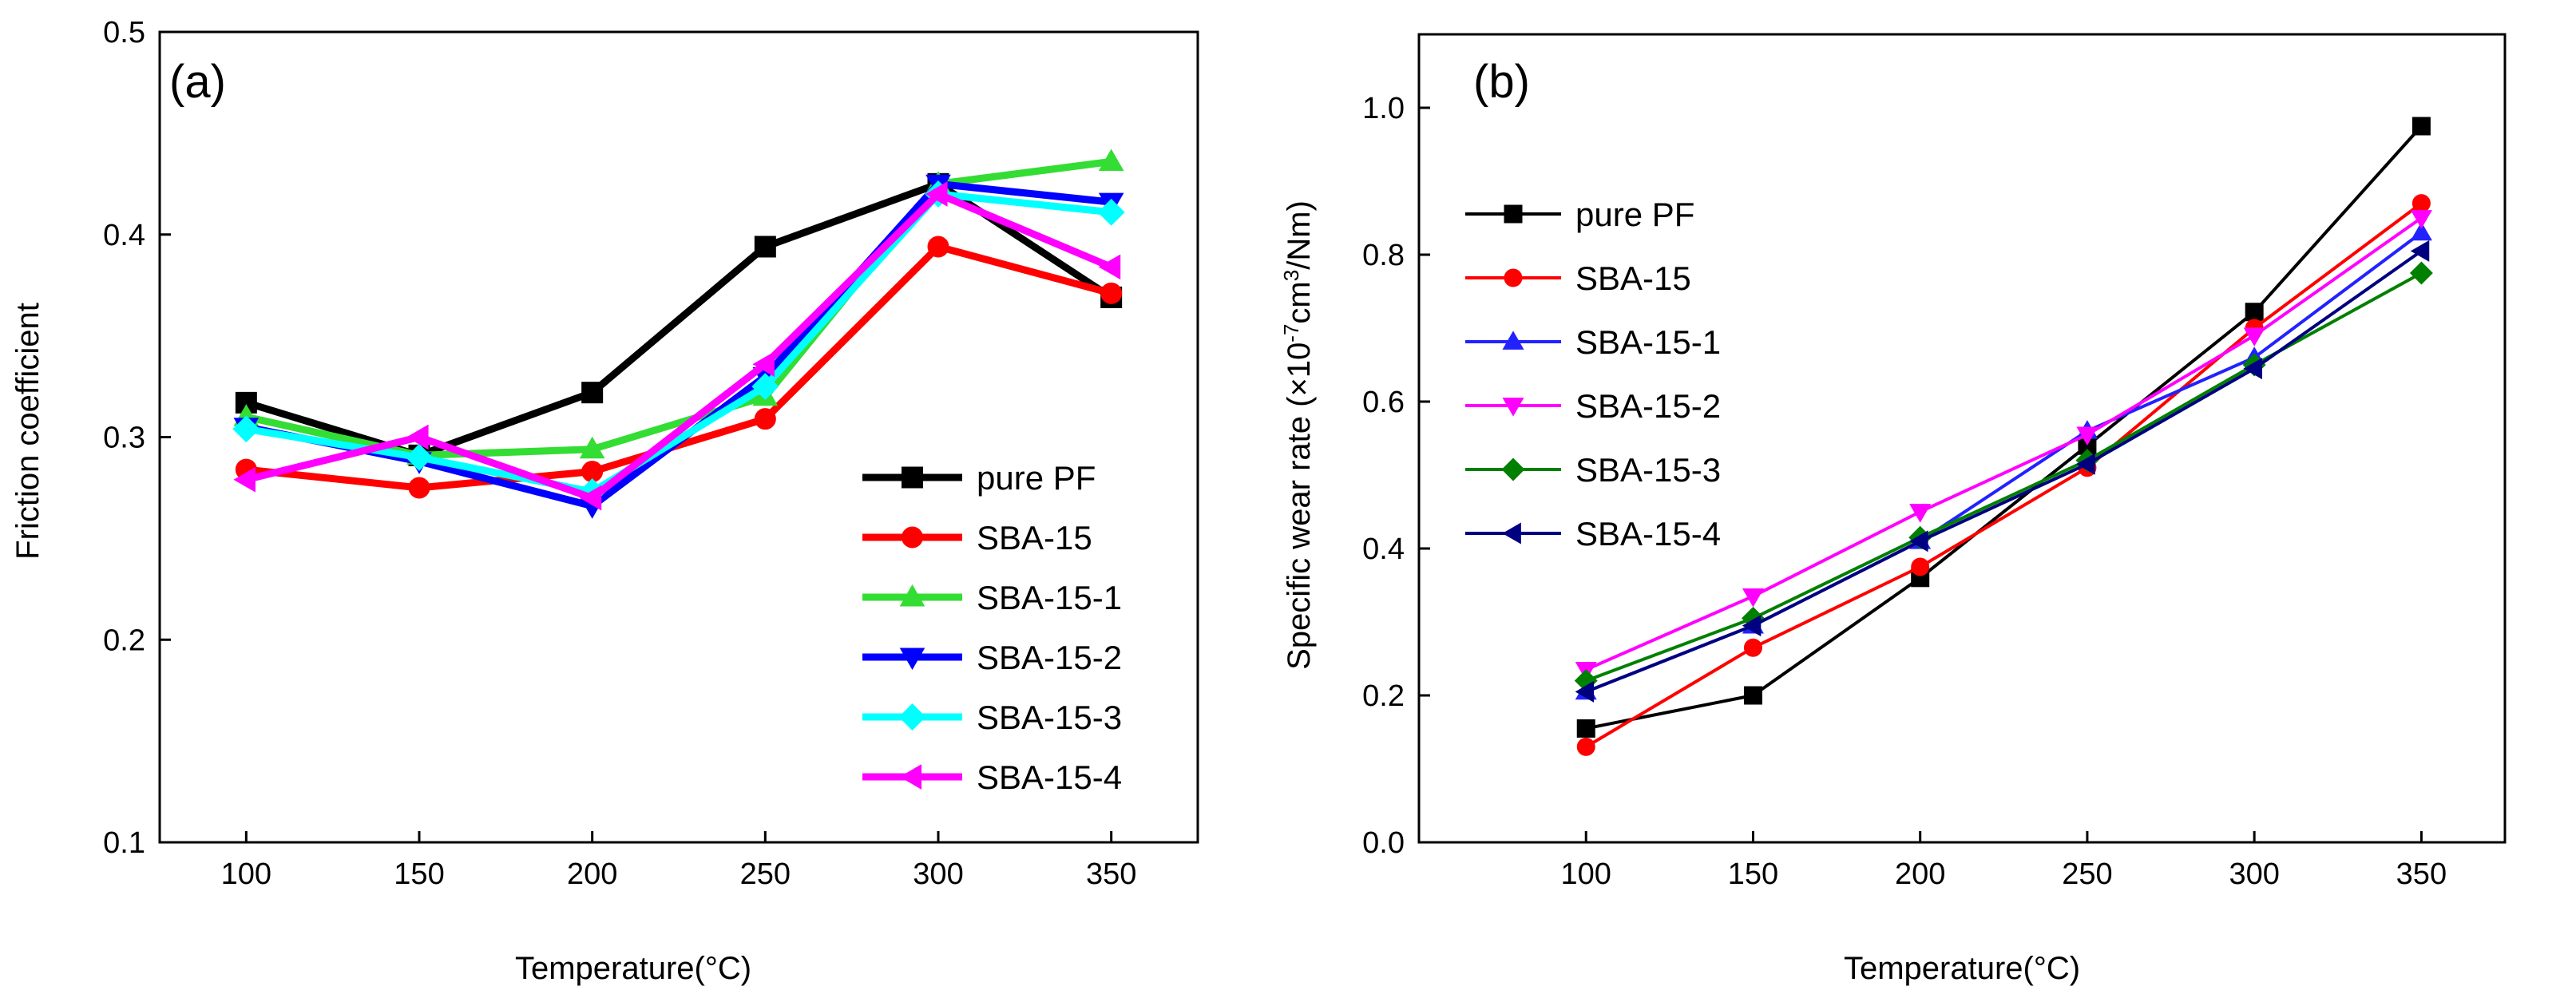  I want to click on panel-b-y-tick-label: 0.6, so click(1383, 402).